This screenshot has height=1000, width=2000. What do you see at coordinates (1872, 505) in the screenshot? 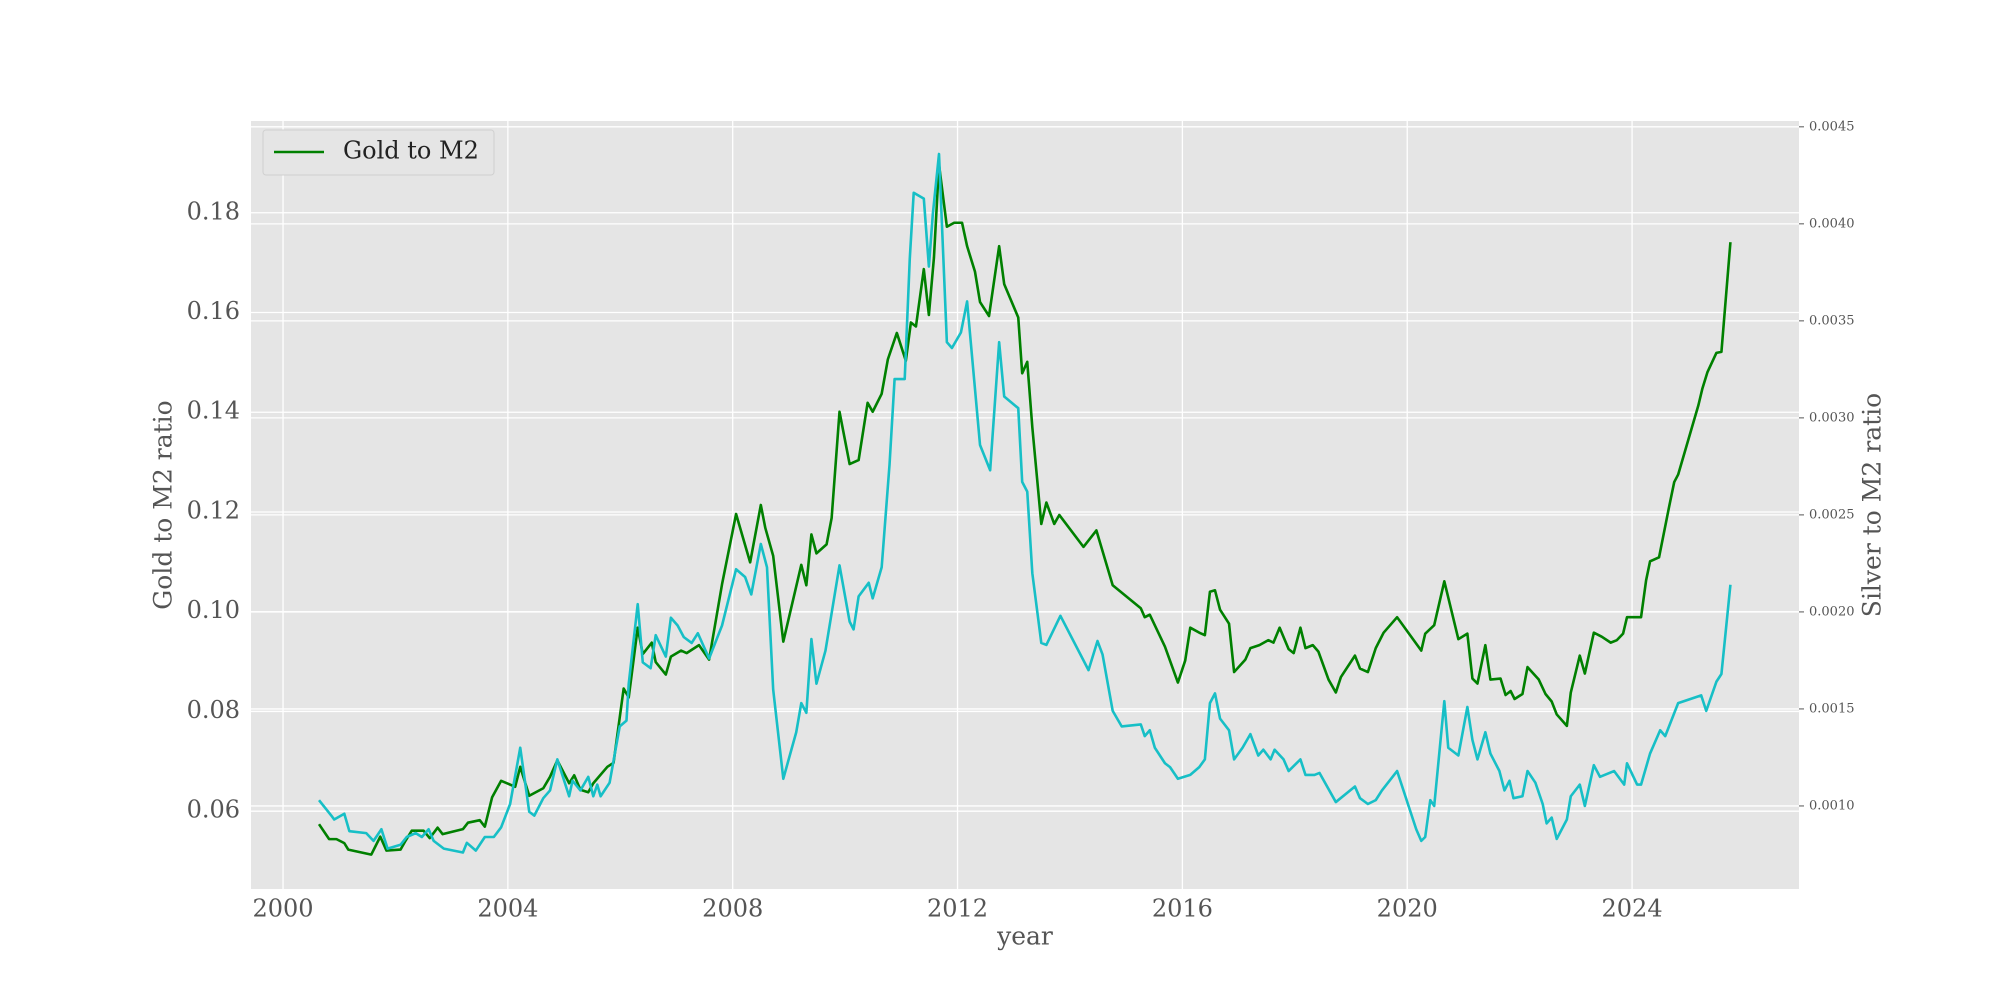
I see `y2-axis-label: Silver to M2 ratio` at bounding box center [1872, 505].